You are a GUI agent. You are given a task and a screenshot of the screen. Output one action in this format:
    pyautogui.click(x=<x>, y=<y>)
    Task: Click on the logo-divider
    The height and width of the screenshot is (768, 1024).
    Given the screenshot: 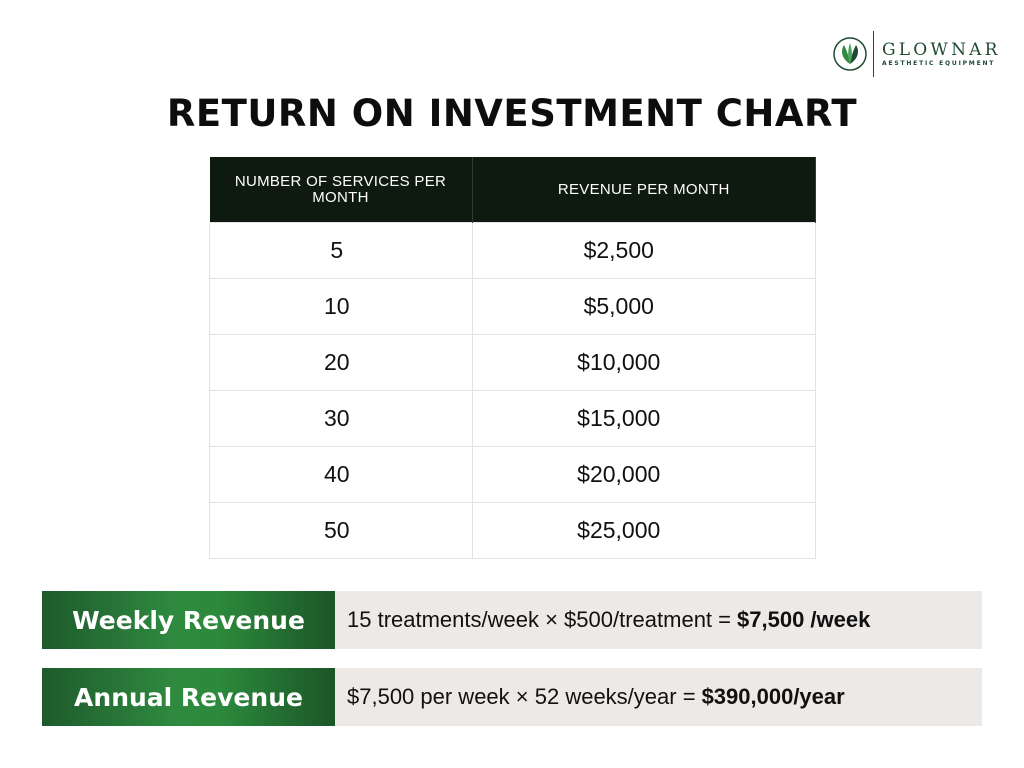 What is the action you would take?
    pyautogui.click(x=873, y=54)
    